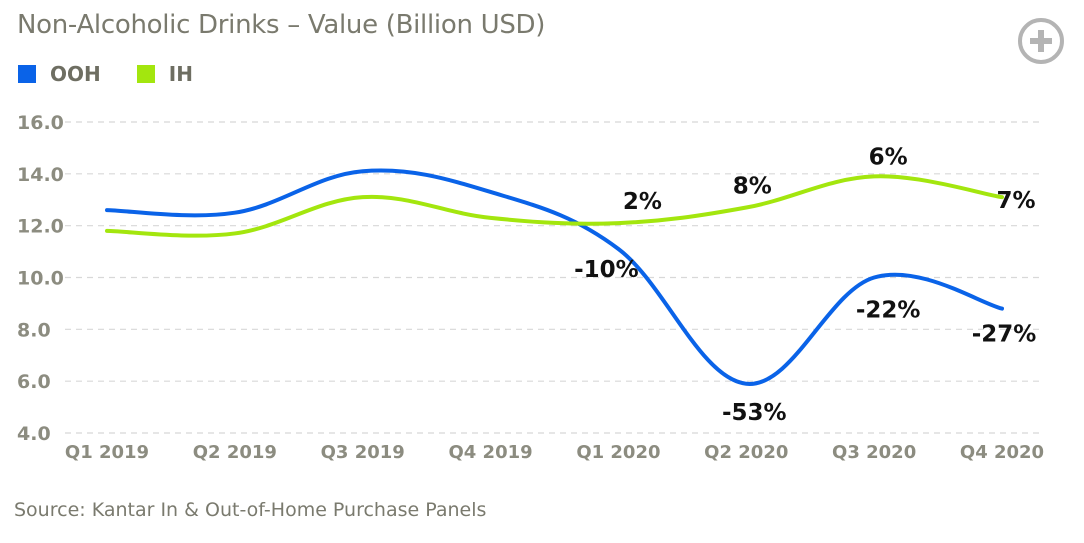 The height and width of the screenshot is (543, 1084). What do you see at coordinates (746, 452) in the screenshot?
I see `x-tick-label: Q2 2020` at bounding box center [746, 452].